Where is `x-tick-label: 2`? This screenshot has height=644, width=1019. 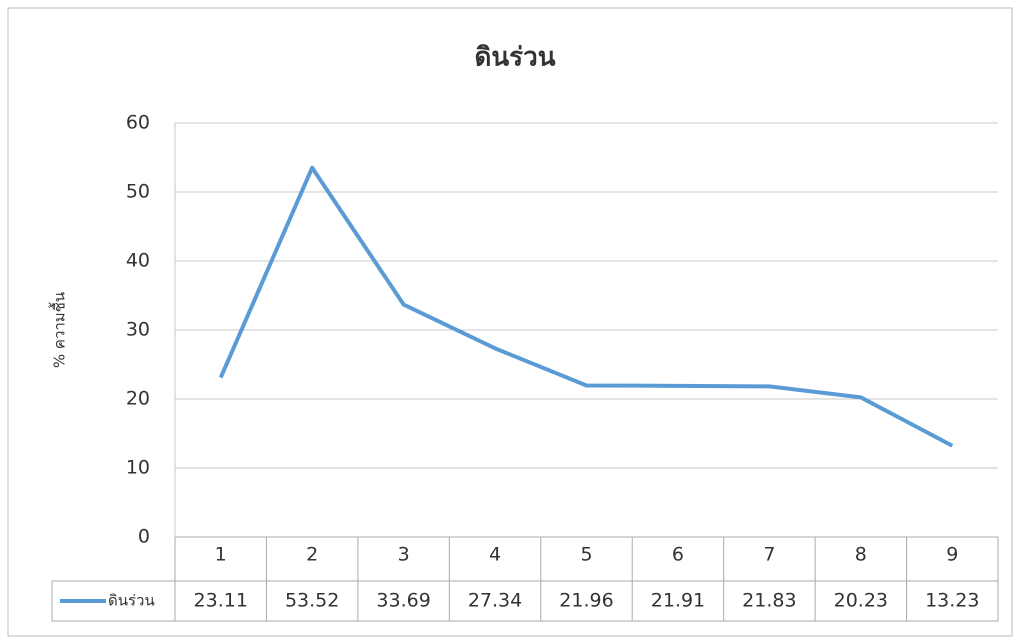
x-tick-label: 2 is located at coordinates (312, 555).